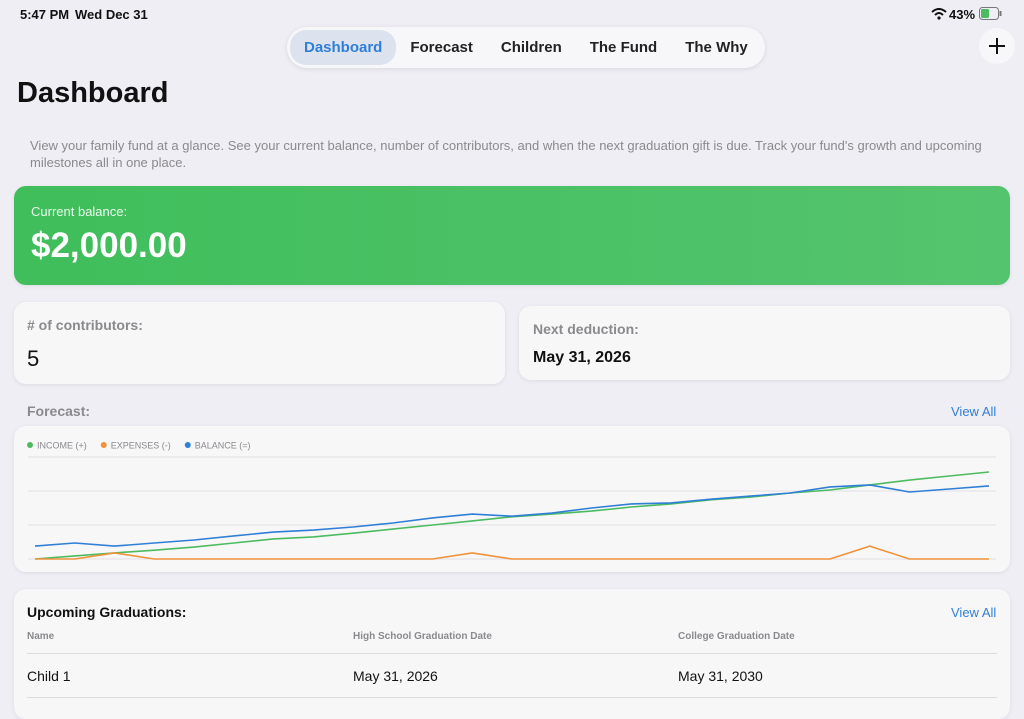 This screenshot has width=1024, height=719. What do you see at coordinates (441, 47) in the screenshot?
I see `tab: Forecast` at bounding box center [441, 47].